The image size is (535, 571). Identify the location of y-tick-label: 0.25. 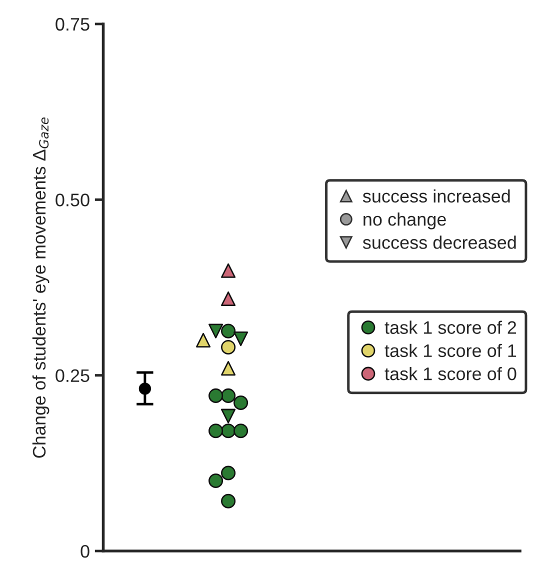
(73, 375).